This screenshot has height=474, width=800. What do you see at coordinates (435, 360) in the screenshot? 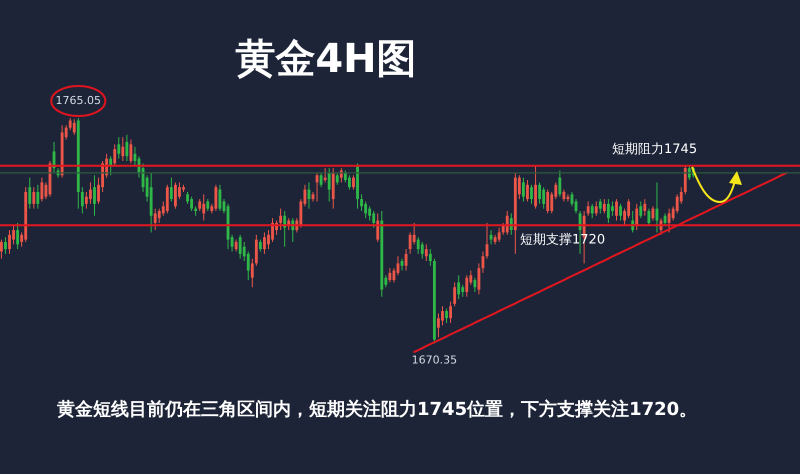
I see `annotation: 1670.35` at bounding box center [435, 360].